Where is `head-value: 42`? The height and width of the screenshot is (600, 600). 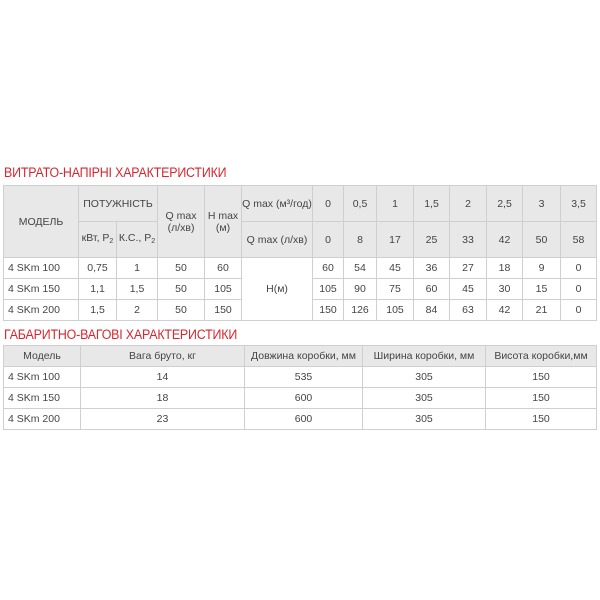
head-value: 42 is located at coordinates (505, 310).